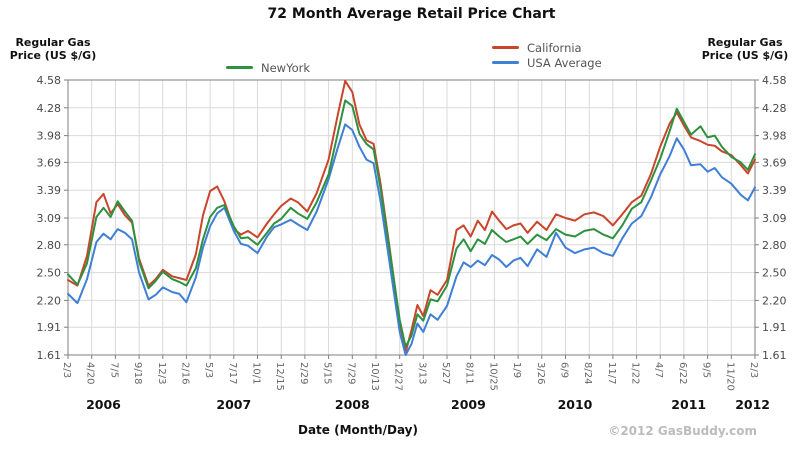  What do you see at coordinates (774, 245) in the screenshot?
I see `y-tick-label-right: 2.80` at bounding box center [774, 245].